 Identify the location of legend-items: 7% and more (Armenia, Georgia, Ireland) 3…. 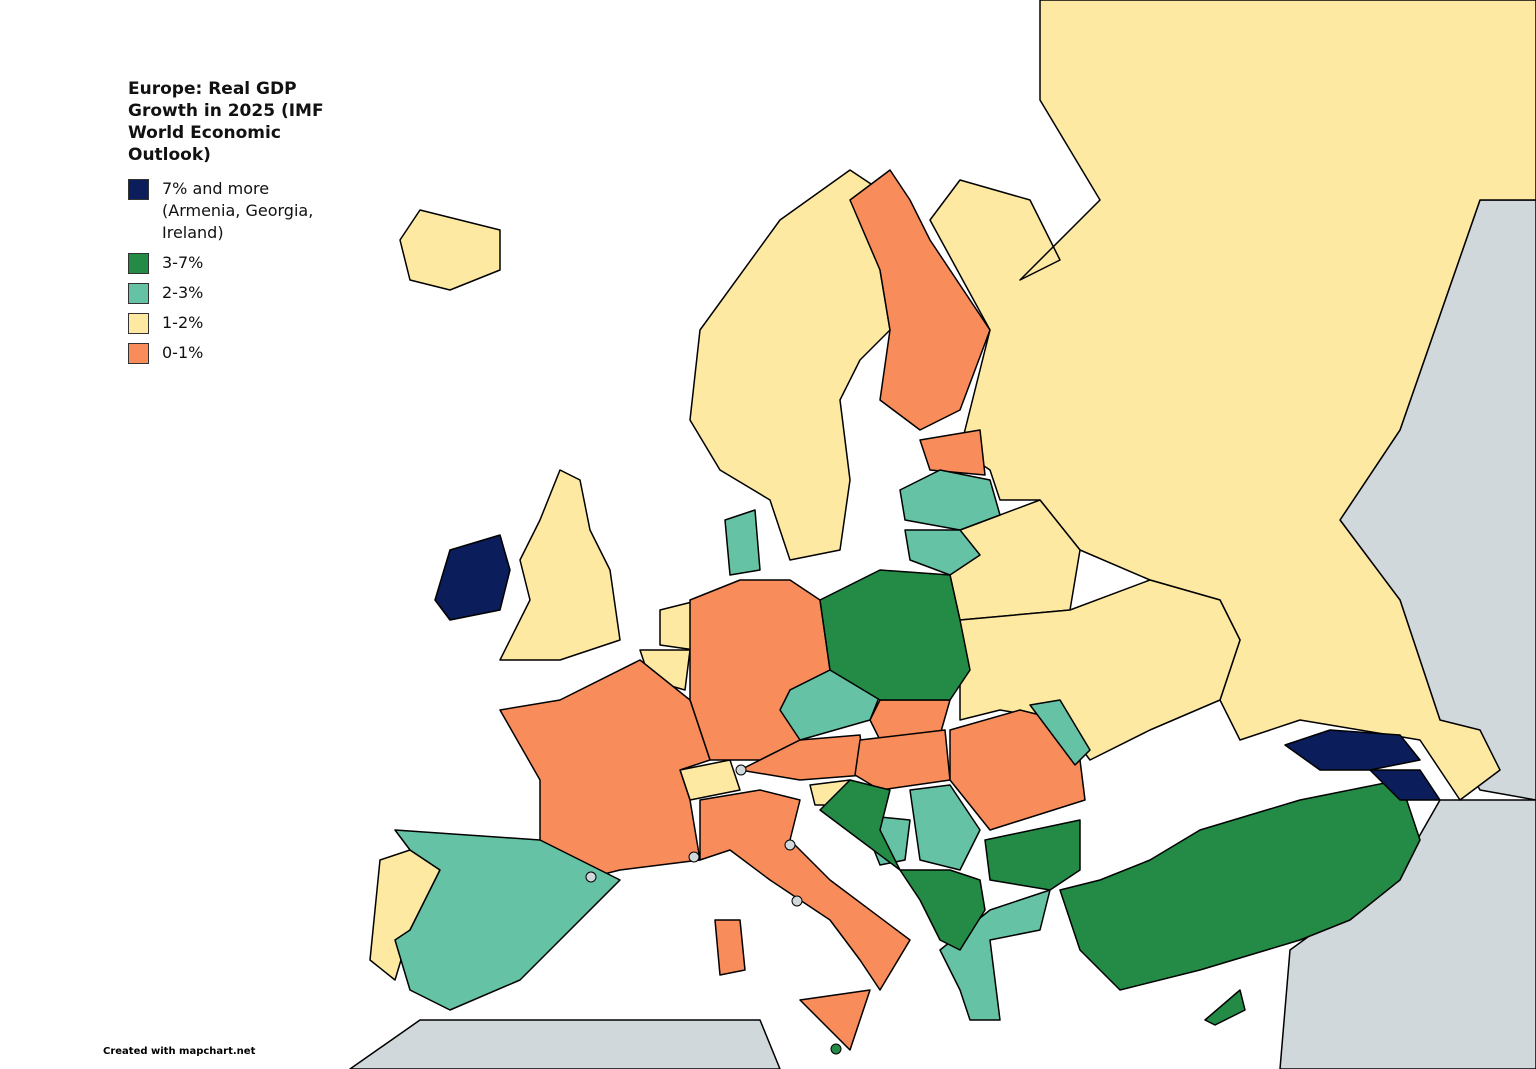
(228, 271).